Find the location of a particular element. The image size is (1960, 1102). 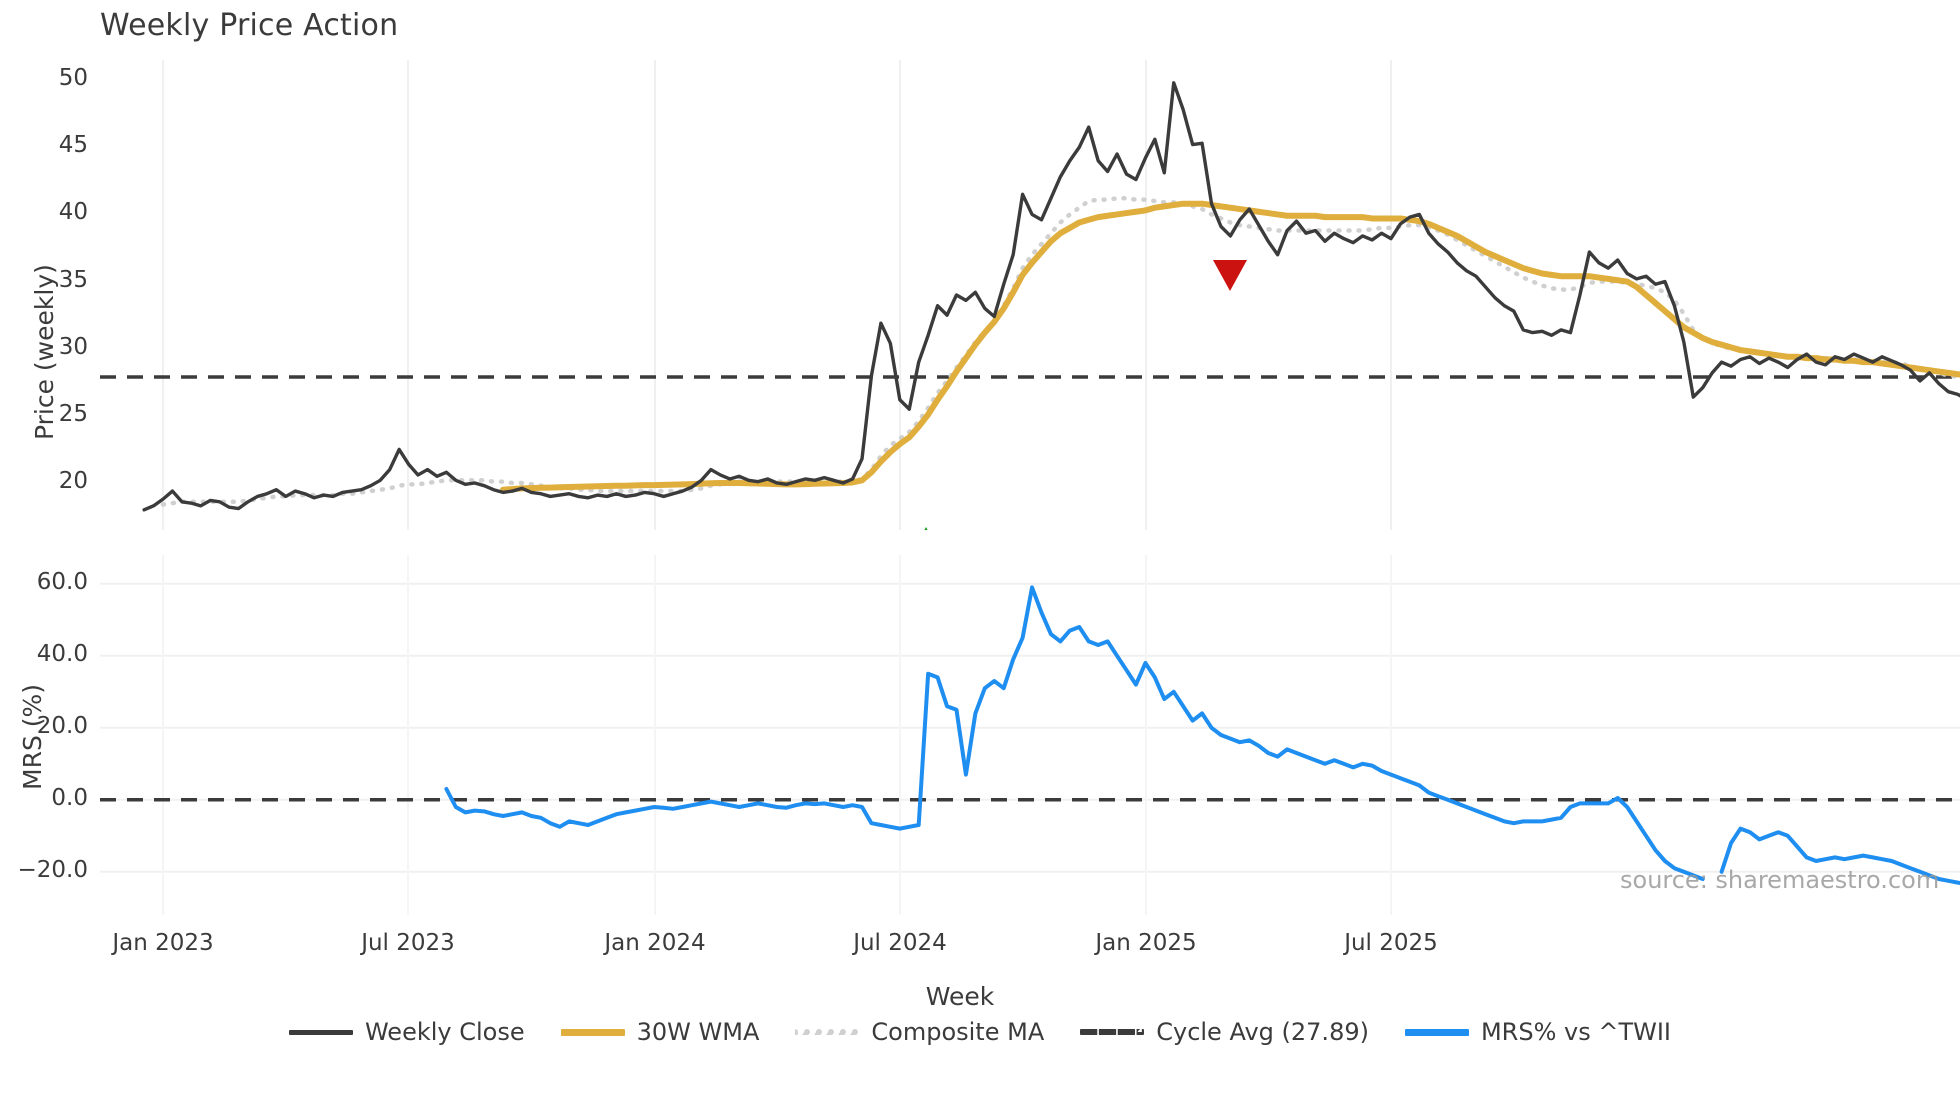

mrs-y-tick-4: −20.0 is located at coordinates (52, 869).